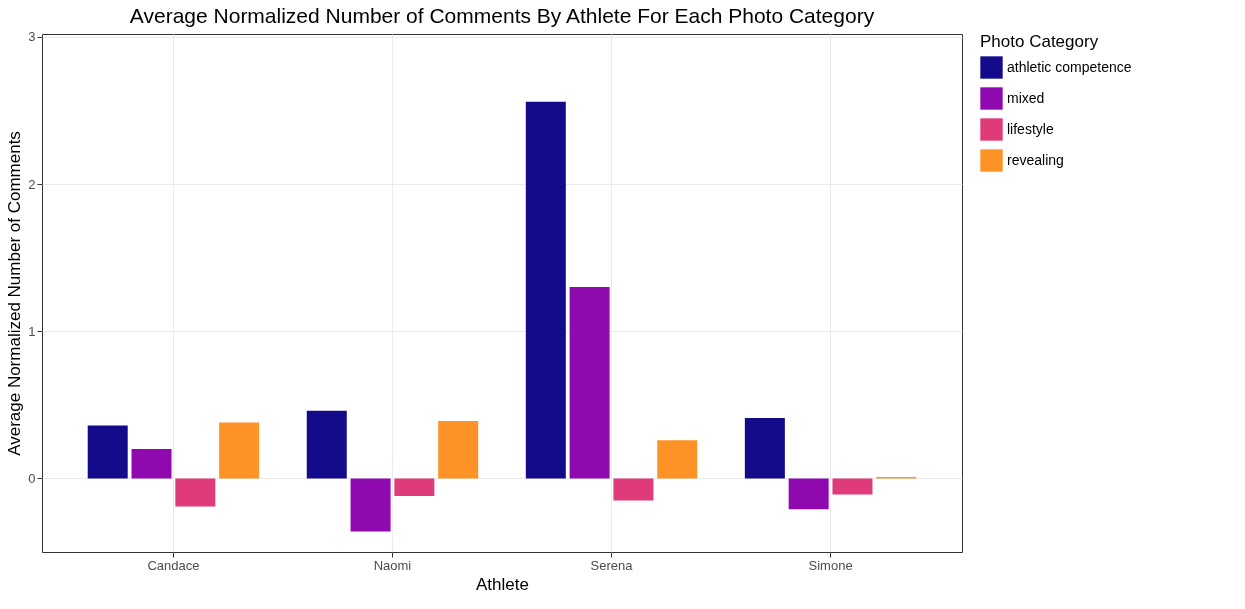  What do you see at coordinates (32, 478) in the screenshot?
I see `y-tick-label: 0` at bounding box center [32, 478].